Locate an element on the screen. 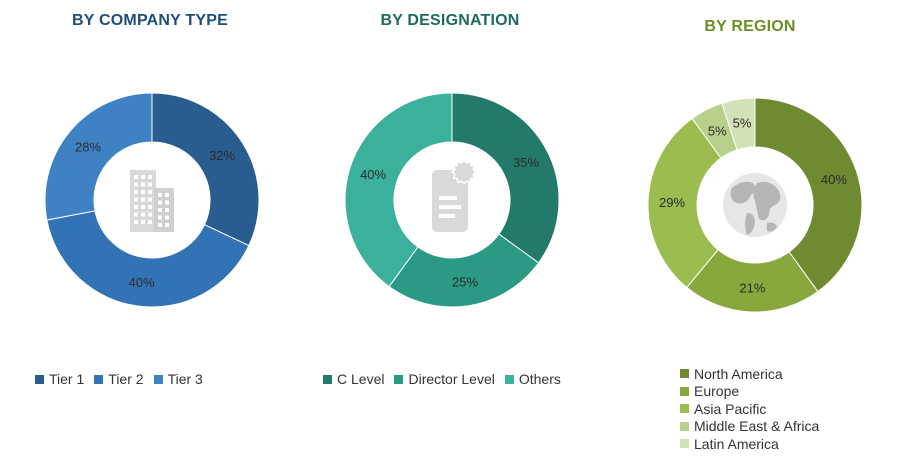 This screenshot has height=466, width=900. donut-slice-asia-pacific is located at coordinates (684, 203).